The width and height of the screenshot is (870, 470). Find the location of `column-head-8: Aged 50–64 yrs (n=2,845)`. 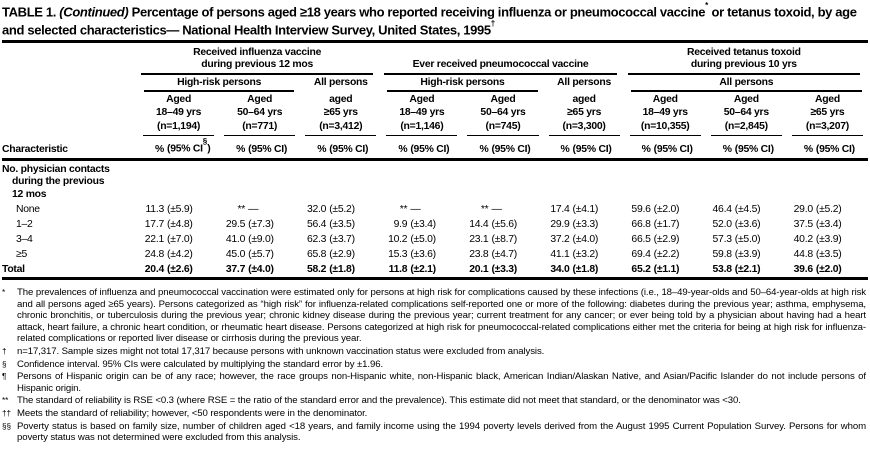

column-head-8: Aged 50–64 yrs (n=2,845) is located at coordinates (746, 114).